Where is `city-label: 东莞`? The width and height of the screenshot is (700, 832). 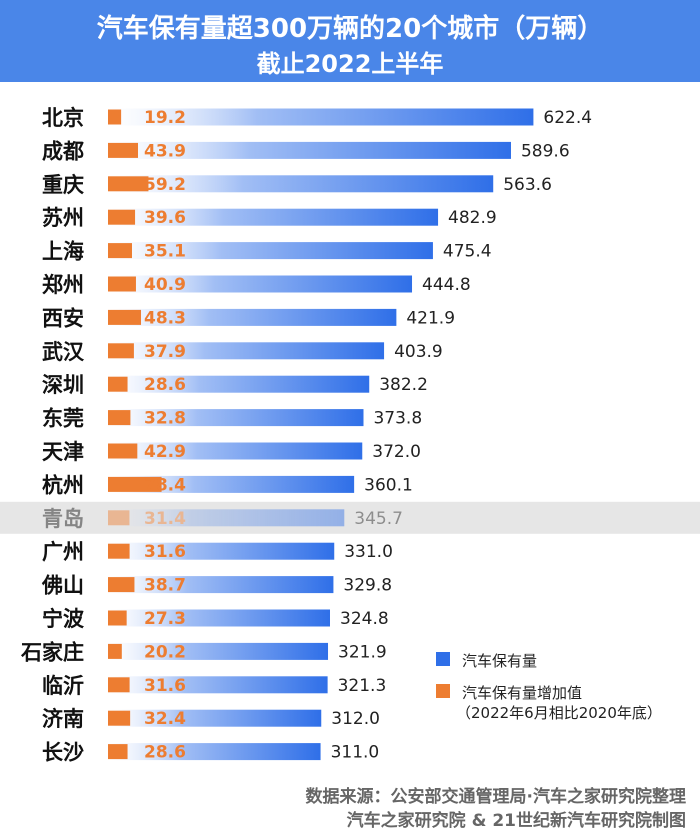 city-label: 东莞 is located at coordinates (63, 419).